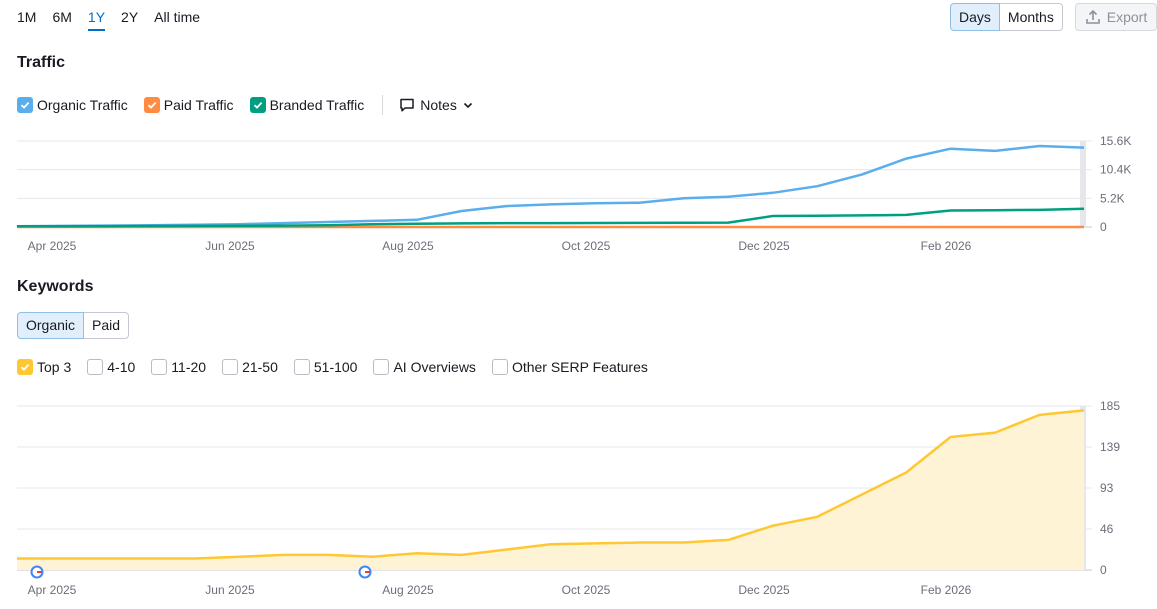  What do you see at coordinates (1115, 141) in the screenshot?
I see `y-tick-label: 15.6K` at bounding box center [1115, 141].